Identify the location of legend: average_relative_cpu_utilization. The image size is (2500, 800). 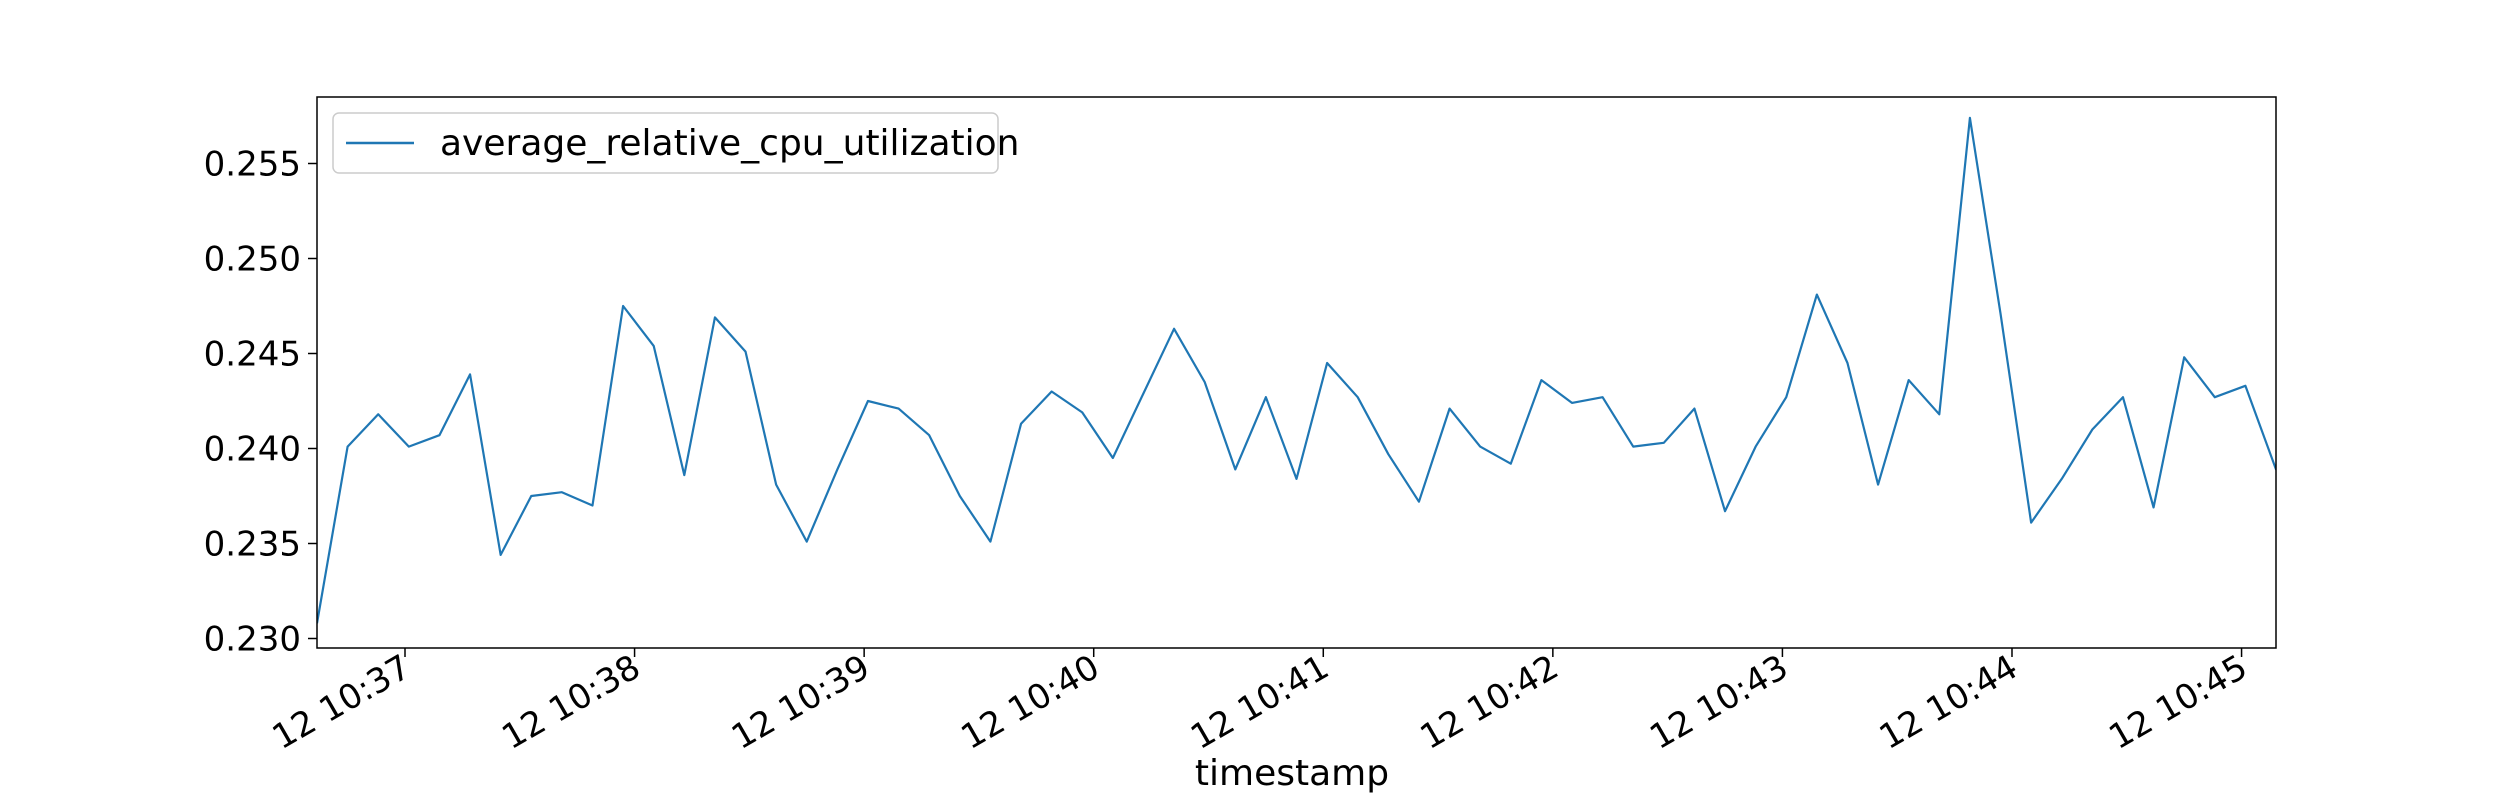
(675, 143).